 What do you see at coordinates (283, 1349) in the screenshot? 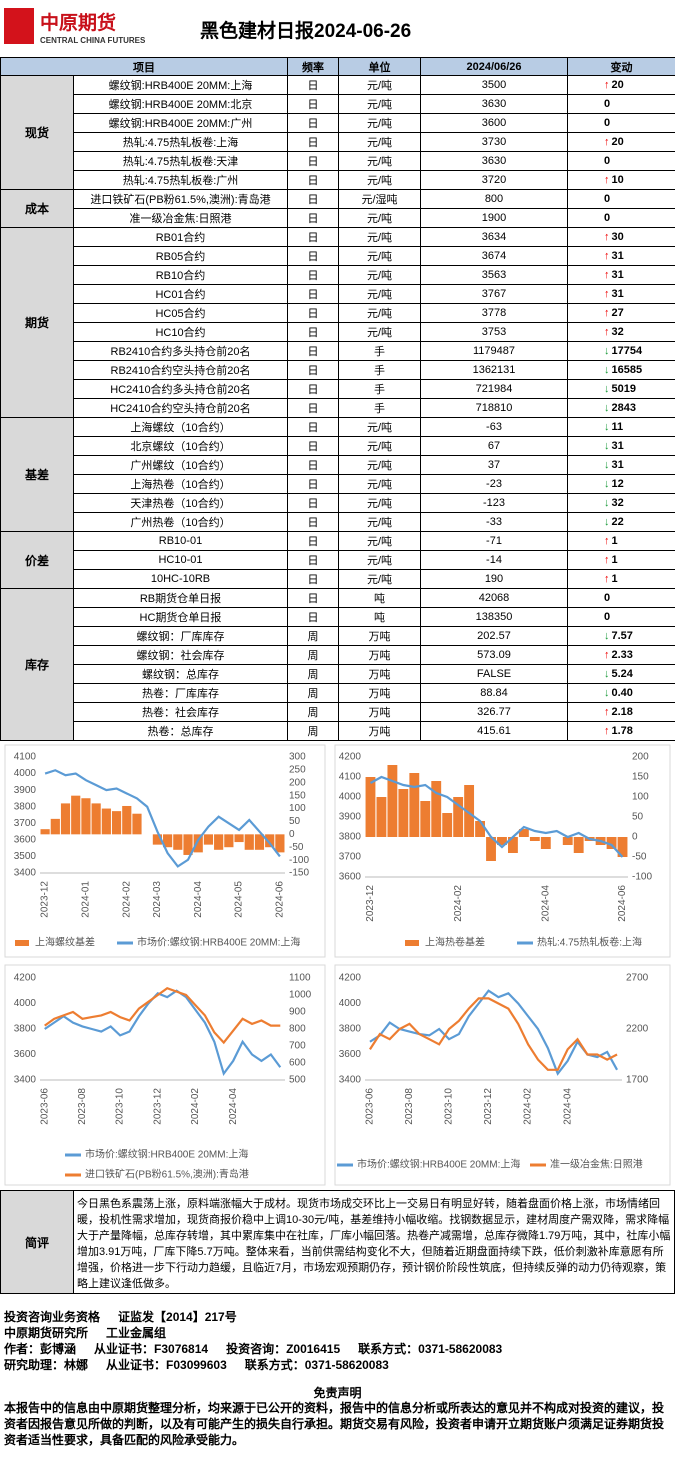
I see `footer-item: 投资咨询：Z0016415` at bounding box center [283, 1349].